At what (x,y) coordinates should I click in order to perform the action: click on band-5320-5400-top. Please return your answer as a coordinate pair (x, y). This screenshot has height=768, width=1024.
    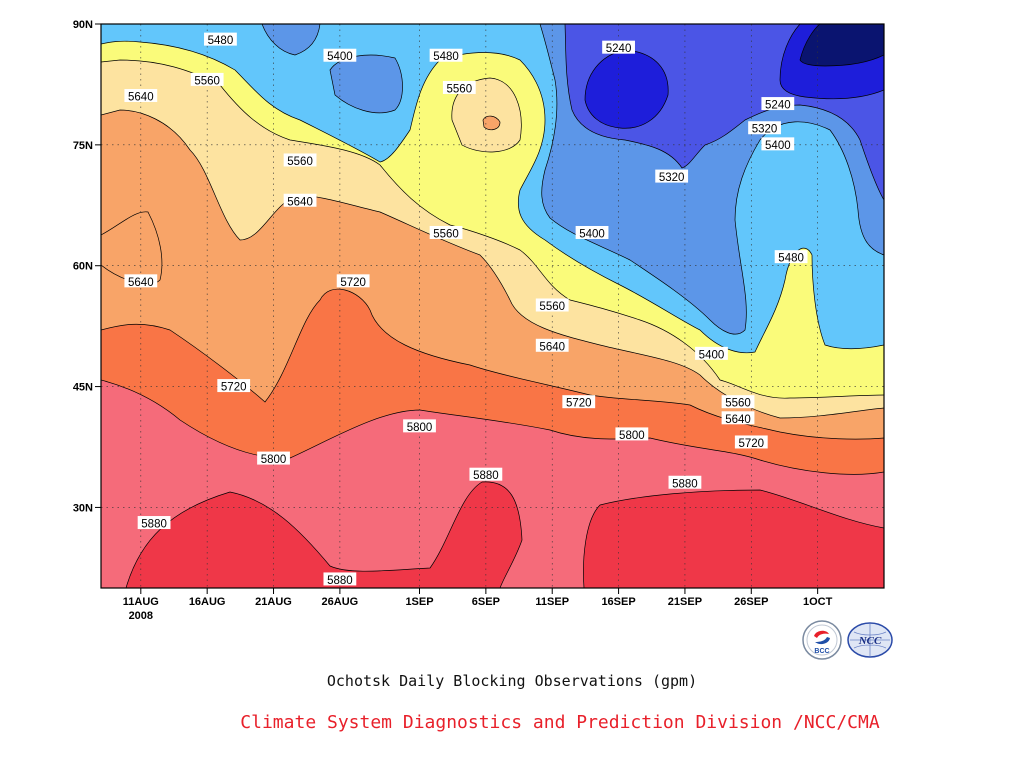
    Looking at the image, I should click on (291, 39).